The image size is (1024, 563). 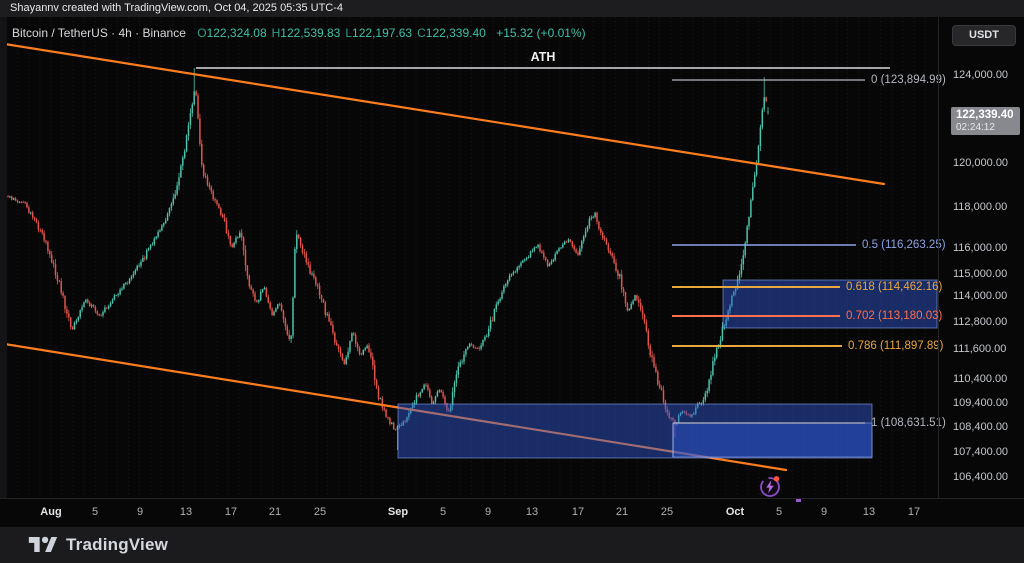 What do you see at coordinates (981, 75) in the screenshot?
I see `price-tick-label: 124,000.00` at bounding box center [981, 75].